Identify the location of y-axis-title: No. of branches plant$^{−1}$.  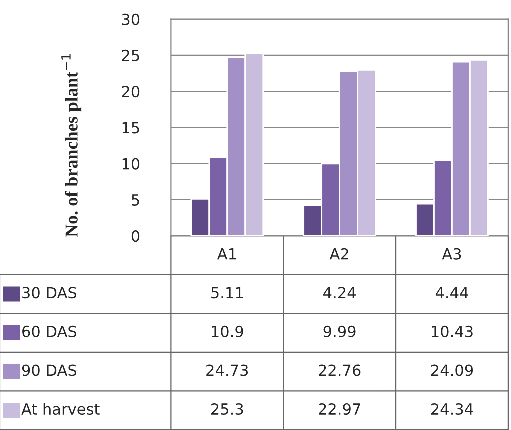
(72, 146).